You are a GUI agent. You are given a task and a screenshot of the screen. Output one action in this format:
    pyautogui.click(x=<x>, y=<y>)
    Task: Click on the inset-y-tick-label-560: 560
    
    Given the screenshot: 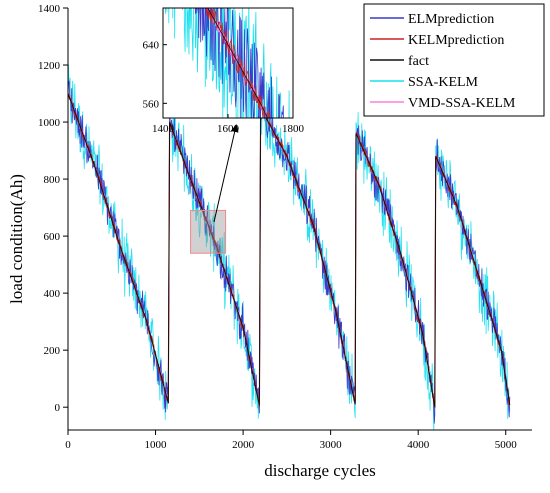 What is the action you would take?
    pyautogui.click(x=151, y=104)
    